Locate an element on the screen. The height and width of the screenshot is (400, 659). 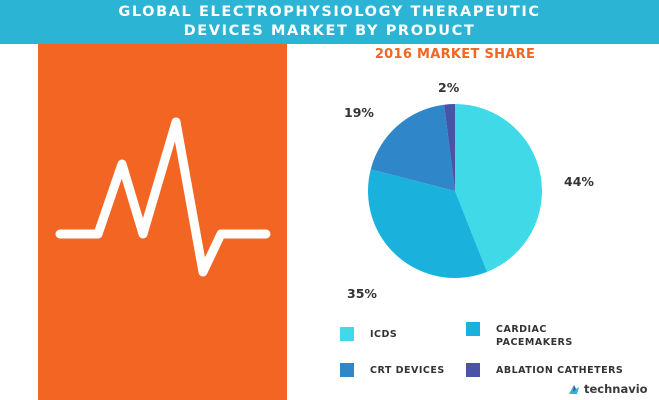
pie-slice-icds is located at coordinates (499, 188).